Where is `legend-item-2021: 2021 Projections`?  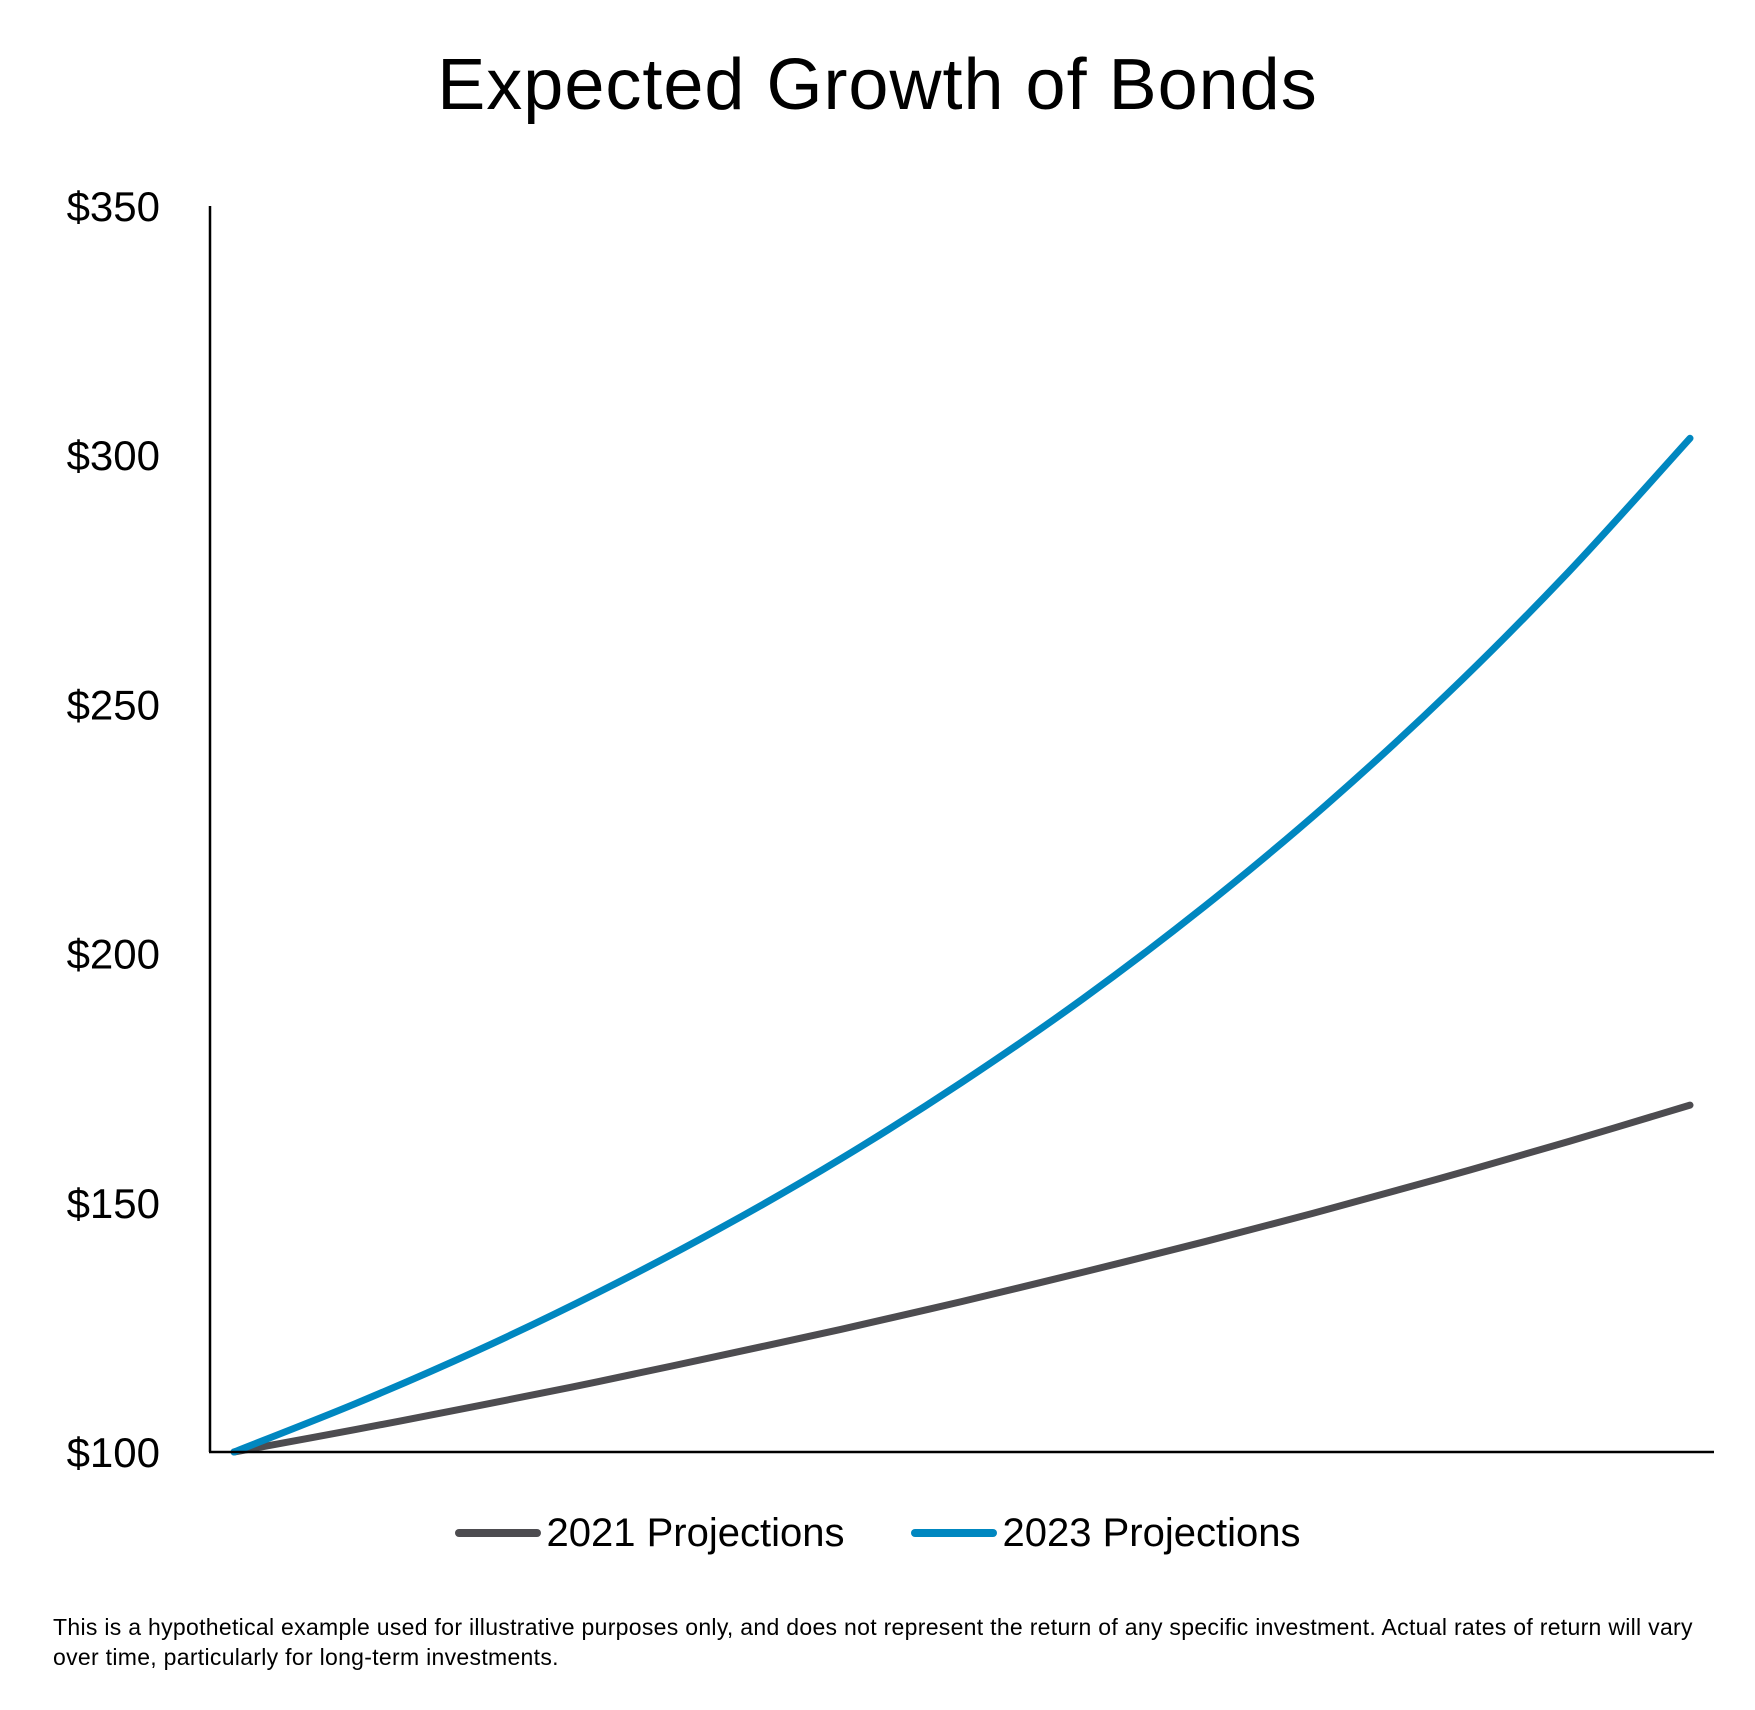 legend-item-2021: 2021 Projections is located at coordinates (649, 1533).